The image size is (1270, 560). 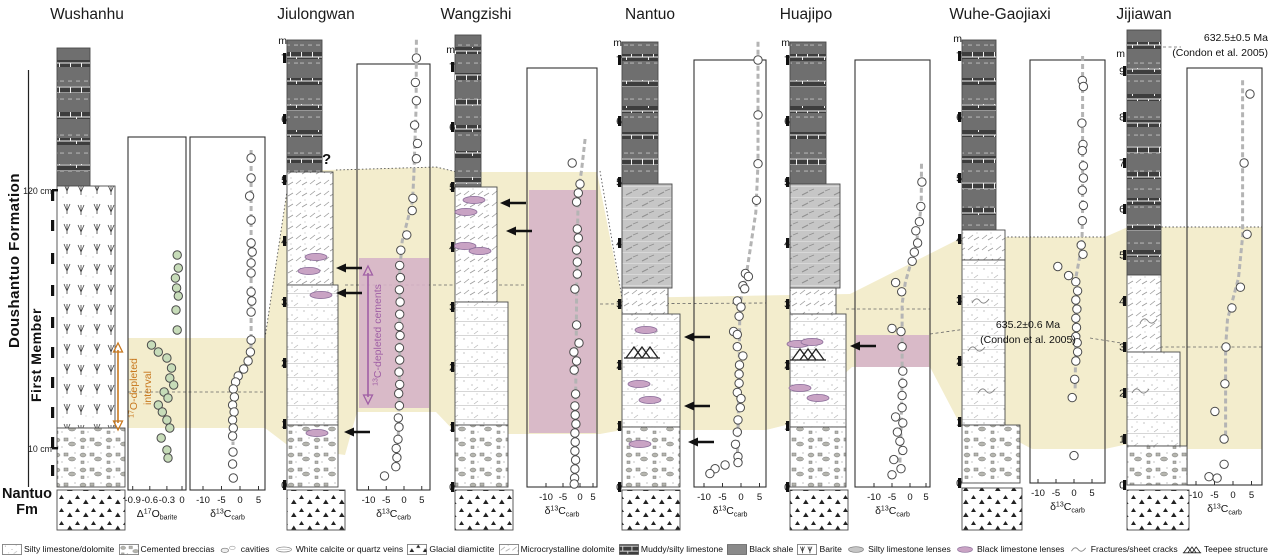 I want to click on column-diam-hj, so click(x=819, y=510).